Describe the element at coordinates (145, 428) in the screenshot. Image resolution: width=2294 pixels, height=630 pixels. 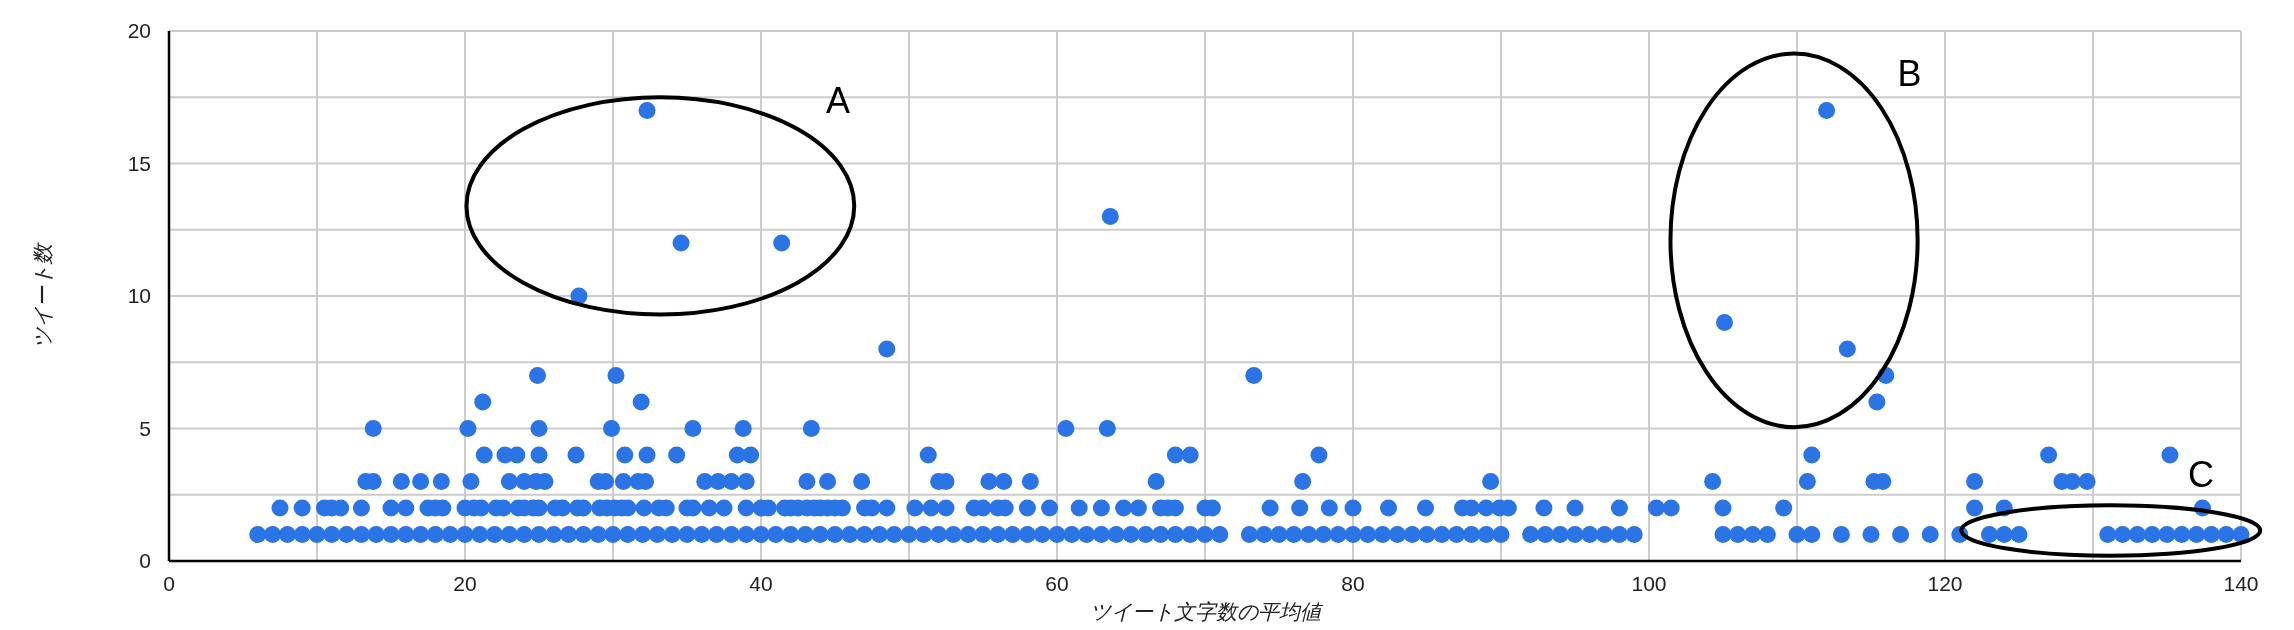
I see `y-tick-label: 5` at that location.